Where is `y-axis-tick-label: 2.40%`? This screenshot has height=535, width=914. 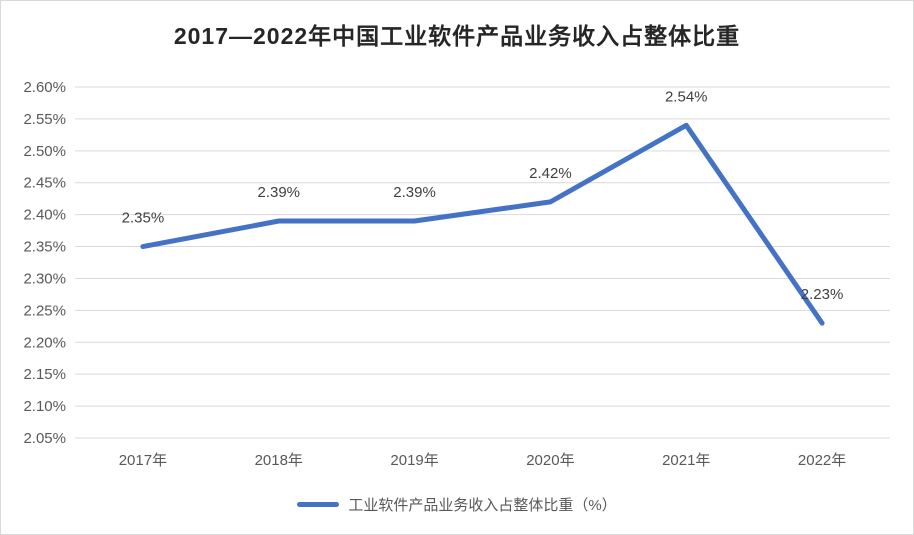
y-axis-tick-label: 2.40% is located at coordinates (44, 215).